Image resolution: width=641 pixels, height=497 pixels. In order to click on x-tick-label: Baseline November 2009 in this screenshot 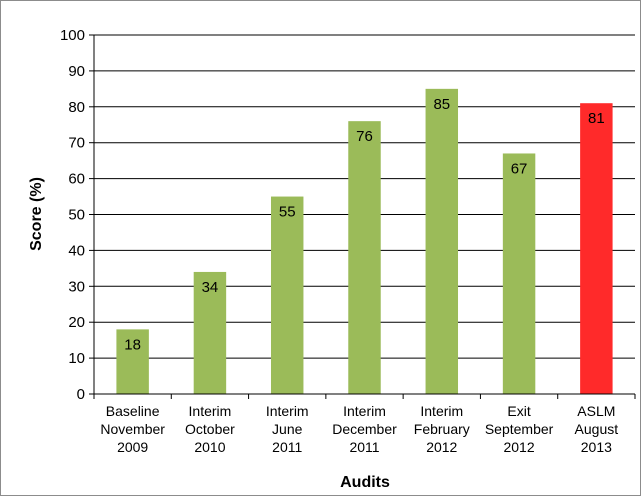, I will do `click(132, 429)`.